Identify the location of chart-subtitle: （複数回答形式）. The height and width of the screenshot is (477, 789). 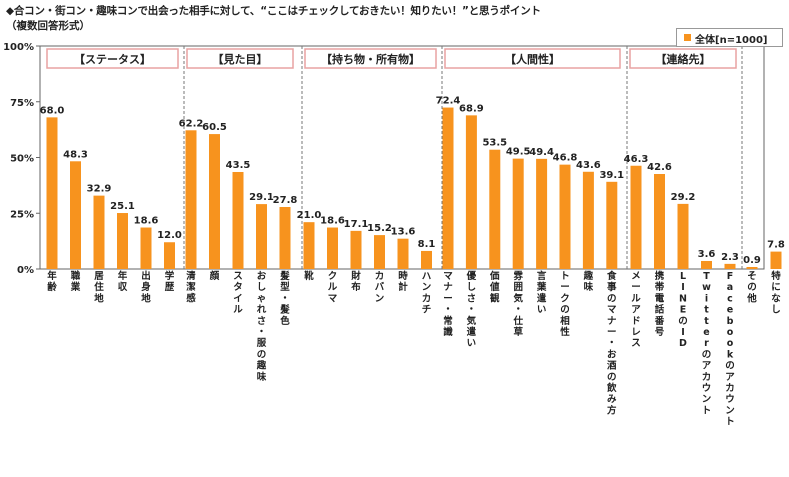
(48, 26).